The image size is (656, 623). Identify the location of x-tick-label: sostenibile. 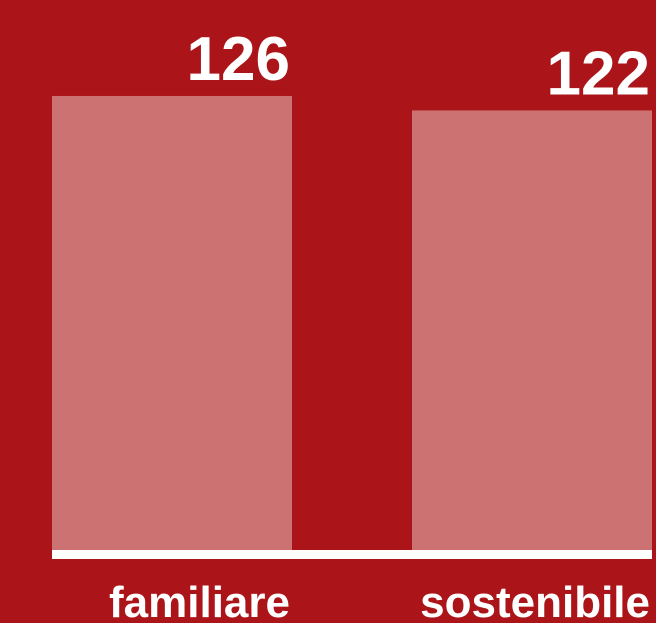
(535, 600).